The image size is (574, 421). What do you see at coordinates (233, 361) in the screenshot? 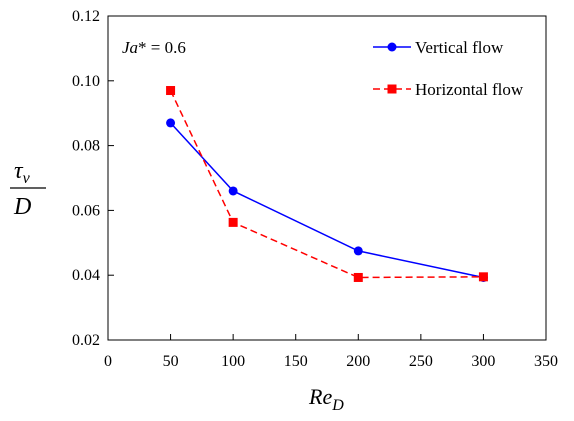
I see `x-tick-label: 100` at bounding box center [233, 361].